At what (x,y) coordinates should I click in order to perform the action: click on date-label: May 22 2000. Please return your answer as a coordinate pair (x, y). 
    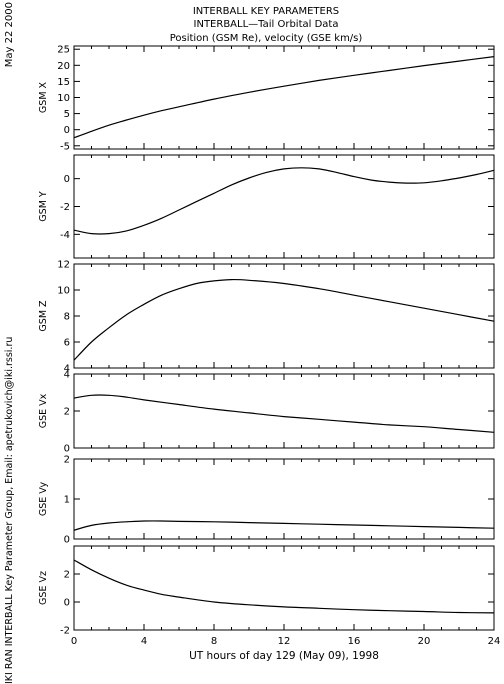
    Looking at the image, I should click on (9, 34).